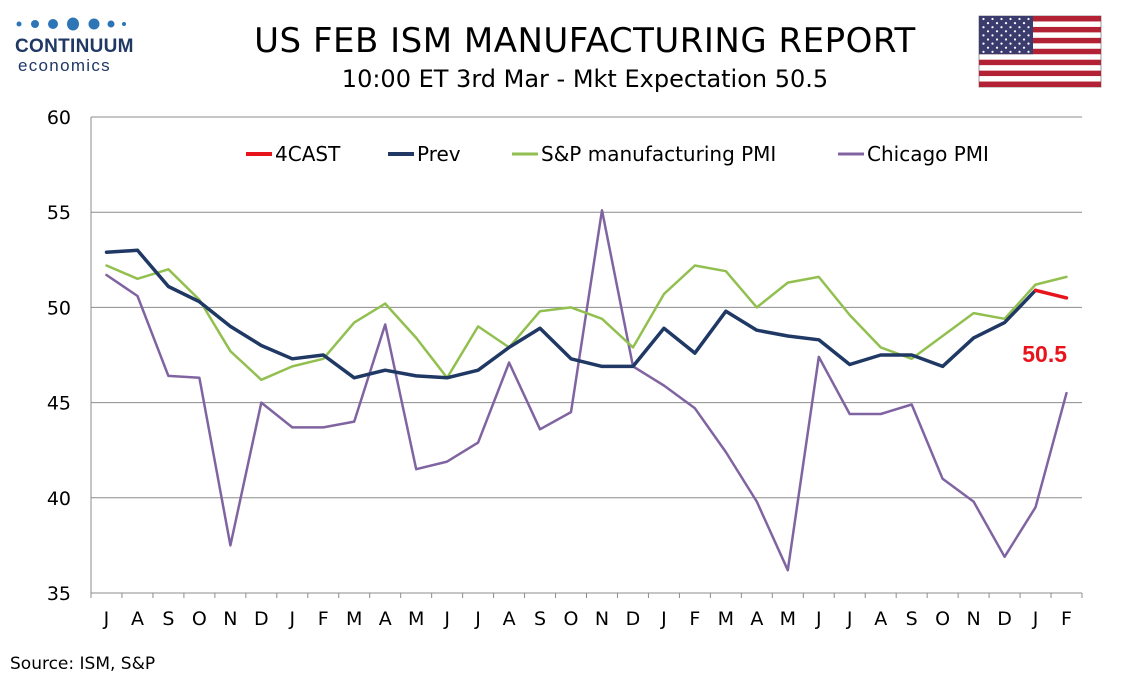 The height and width of the screenshot is (680, 1134). I want to click on annotations: 50.5, so click(1044, 354).